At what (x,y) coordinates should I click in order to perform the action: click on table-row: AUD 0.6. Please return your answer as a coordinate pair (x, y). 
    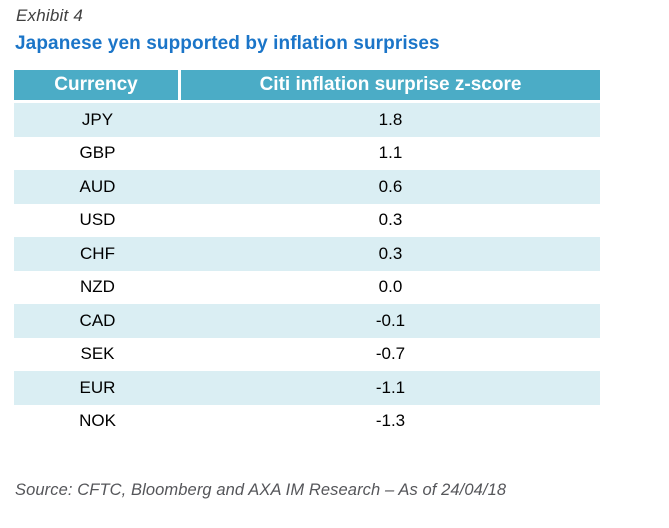
    Looking at the image, I should click on (307, 187).